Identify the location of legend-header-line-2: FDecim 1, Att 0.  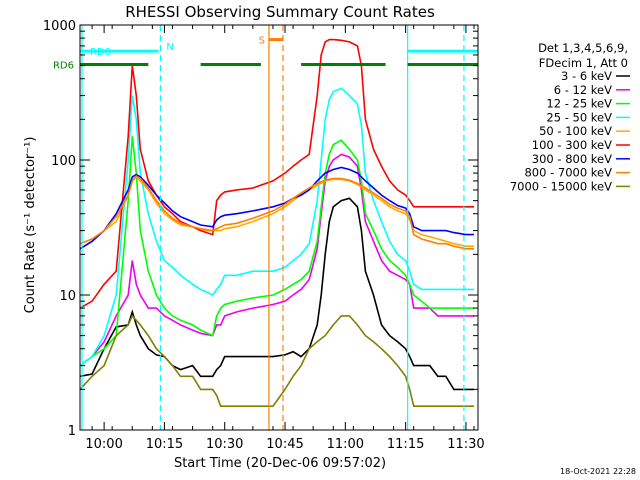
(583, 63).